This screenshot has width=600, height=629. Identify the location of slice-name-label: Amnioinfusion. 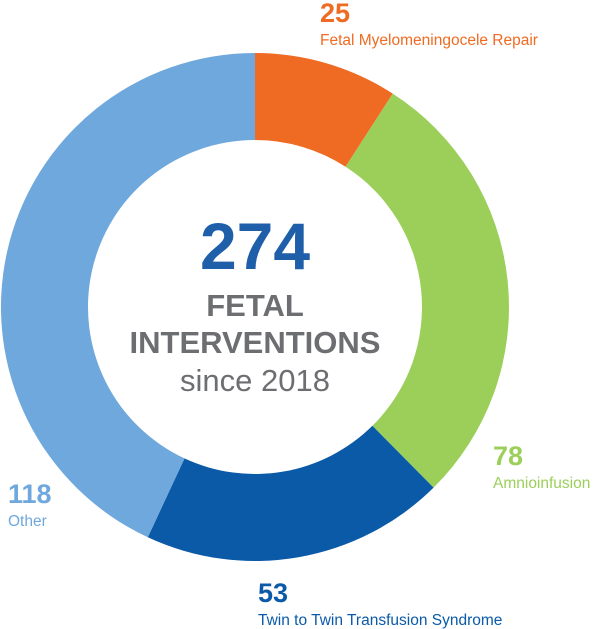
(541, 483).